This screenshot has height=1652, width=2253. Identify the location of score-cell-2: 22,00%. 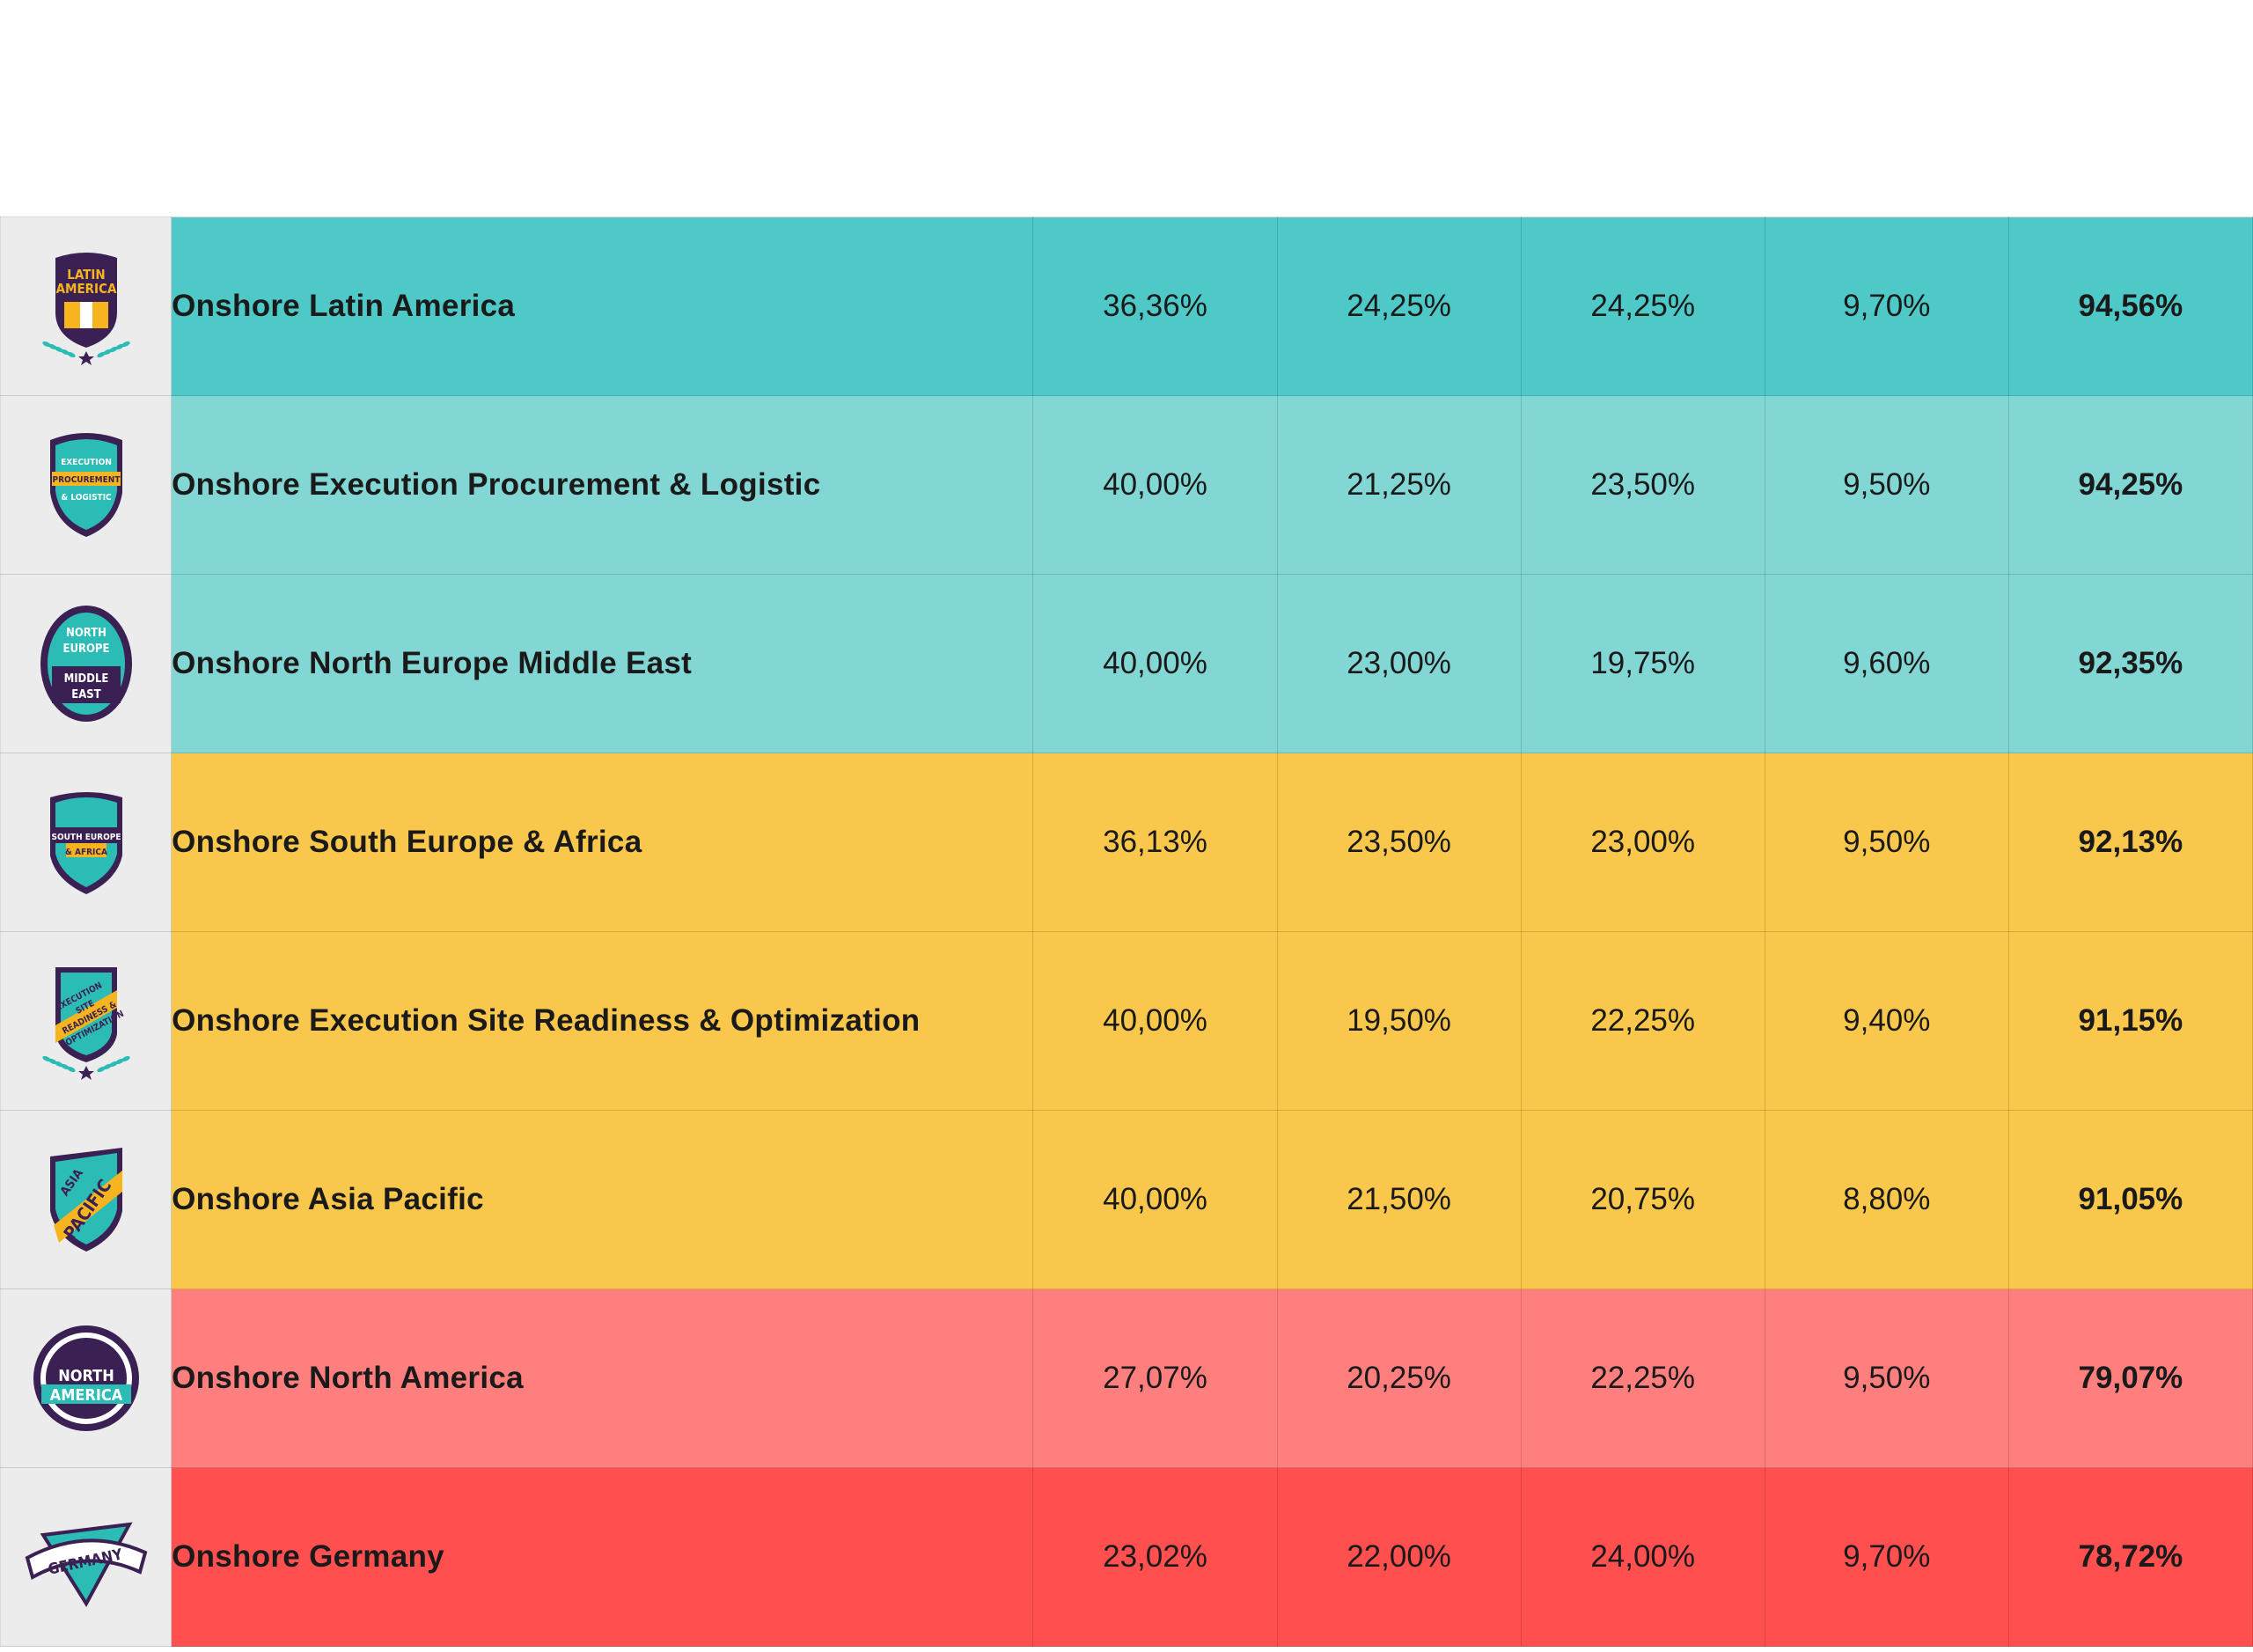
(1399, 1557).